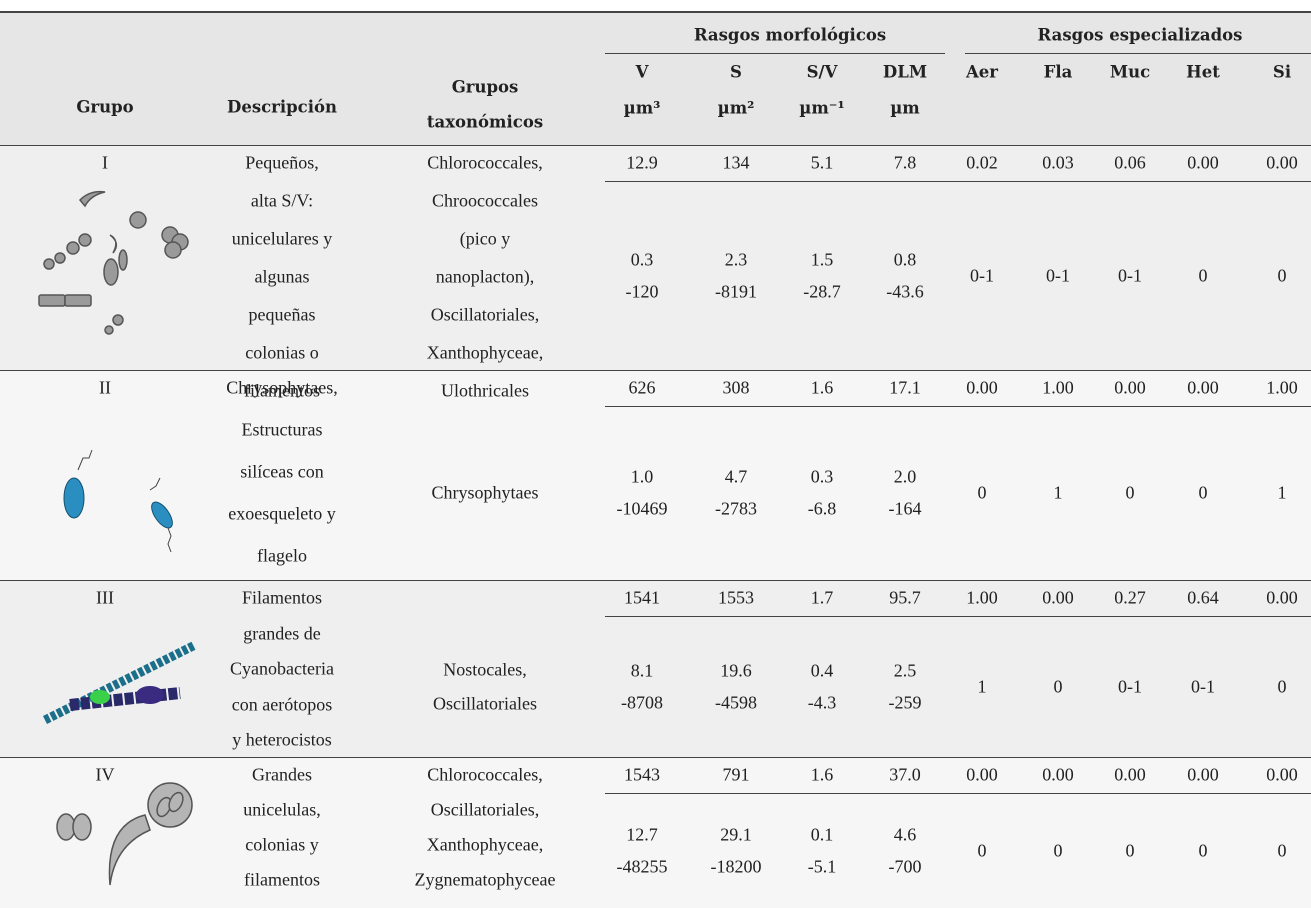 The image size is (1311, 908). Describe the element at coordinates (642, 866) in the screenshot. I see `range-max: -48255` at that location.